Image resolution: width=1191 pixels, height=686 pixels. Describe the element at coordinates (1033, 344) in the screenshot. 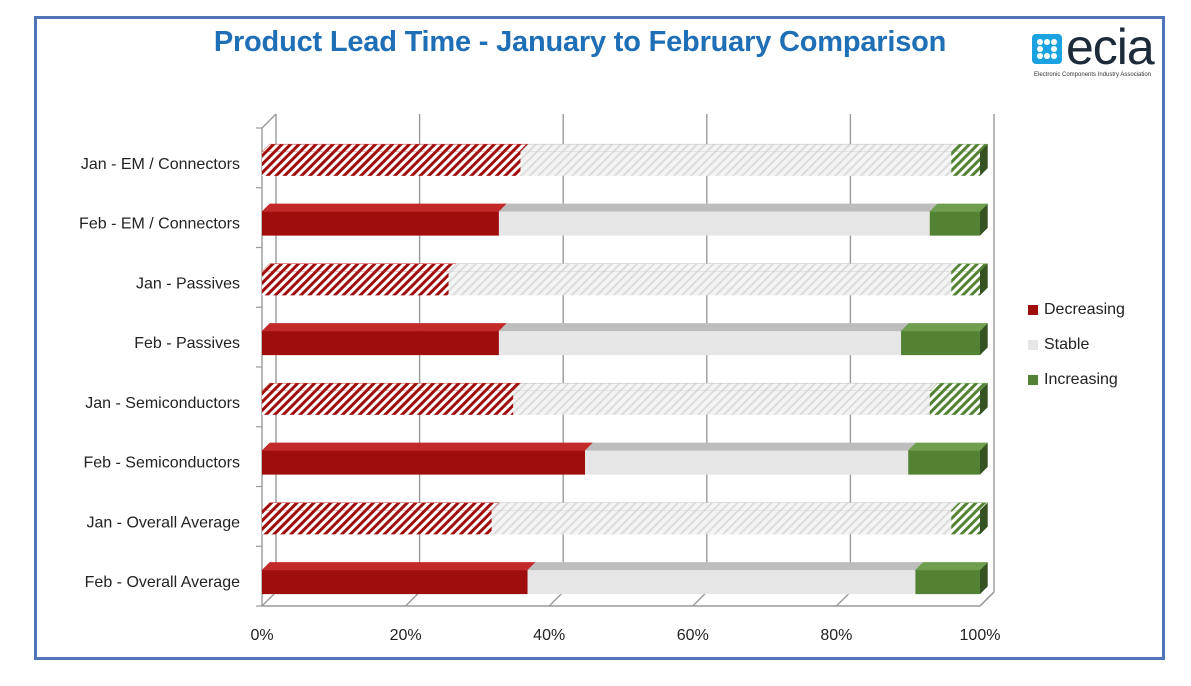

I see `legend-swatch-stable` at that location.